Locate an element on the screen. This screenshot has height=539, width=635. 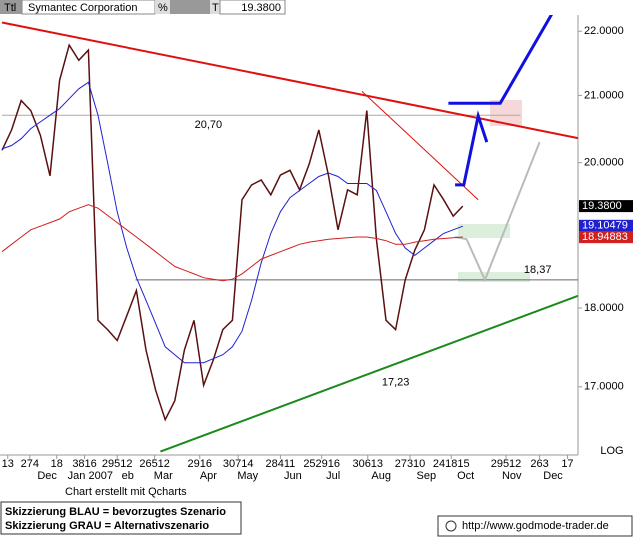
x-tick-label: 13 is located at coordinates (8, 464).